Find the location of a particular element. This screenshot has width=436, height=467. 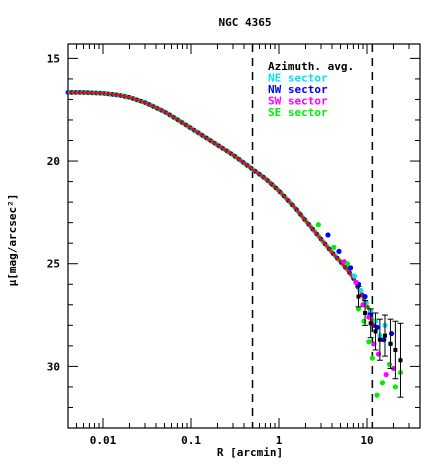

x-axis-label: R [arcmin] is located at coordinates (250, 452).